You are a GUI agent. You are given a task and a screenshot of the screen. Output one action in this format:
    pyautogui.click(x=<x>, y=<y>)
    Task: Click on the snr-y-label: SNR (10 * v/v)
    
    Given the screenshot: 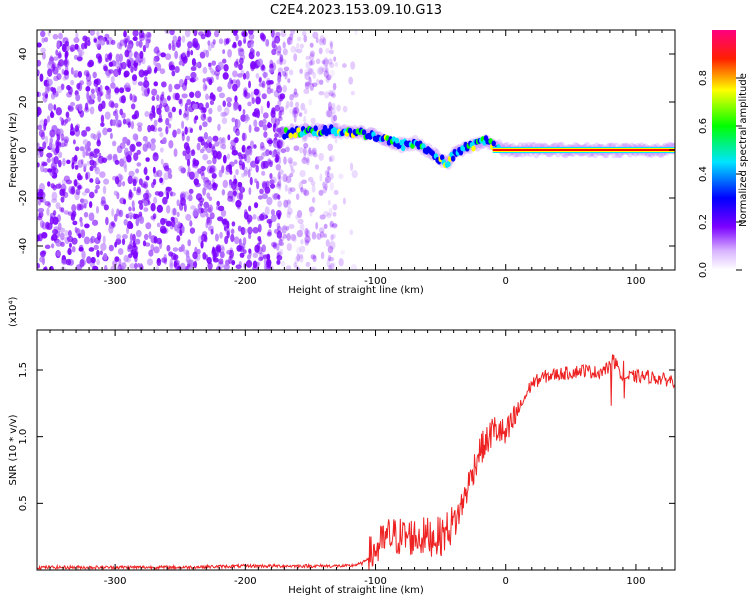 What is the action you would take?
    pyautogui.click(x=13, y=449)
    